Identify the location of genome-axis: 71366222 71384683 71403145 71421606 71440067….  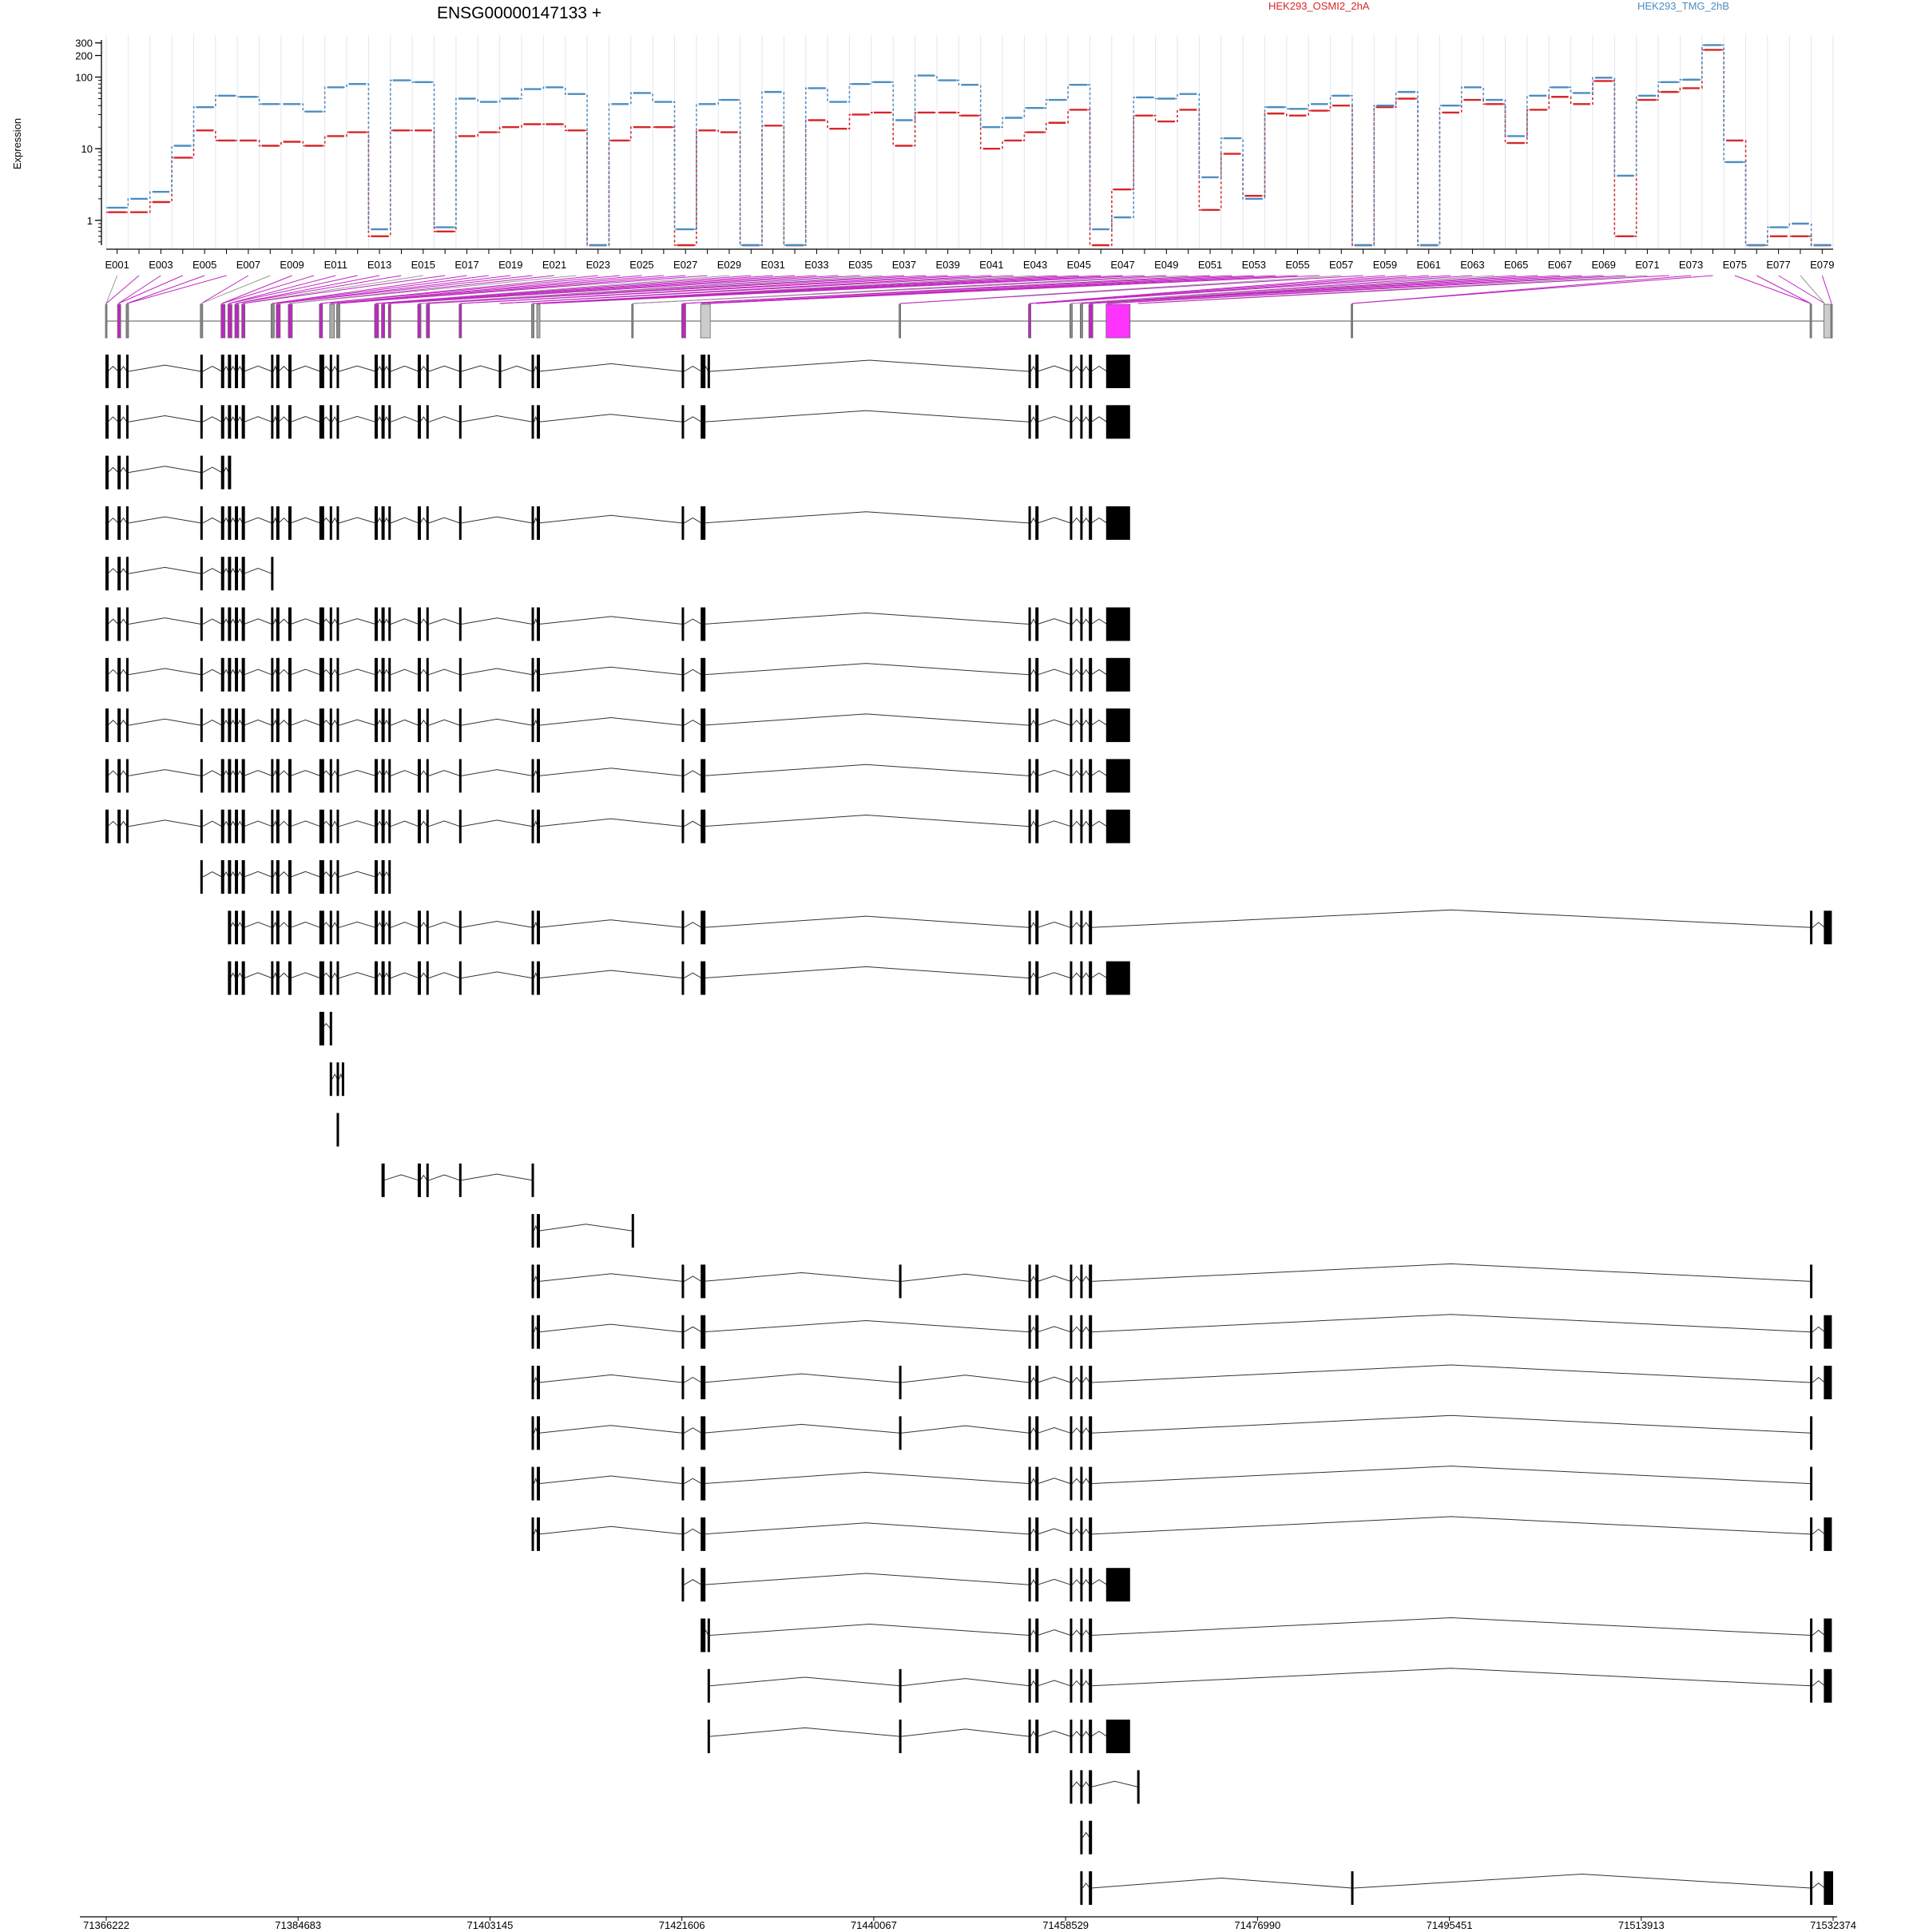
(968, 1924).